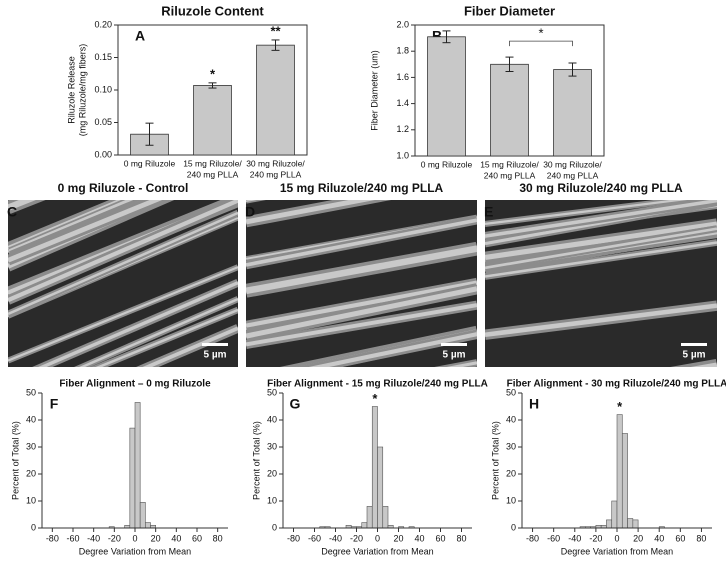  I want to click on y-tick-label: 0.15, so click(103, 57).